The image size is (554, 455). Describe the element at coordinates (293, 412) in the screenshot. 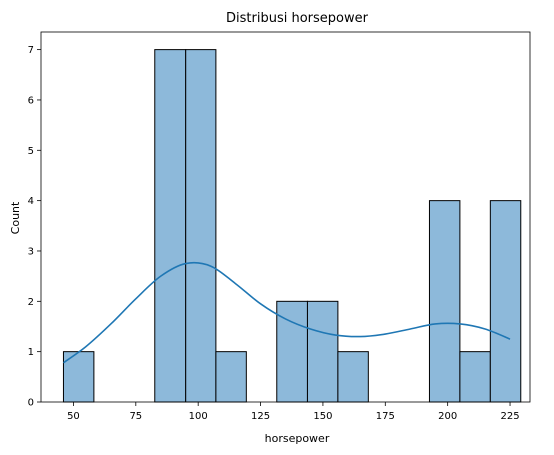

I see `x-axis: 50 75 100 125 150 175 200 225` at that location.